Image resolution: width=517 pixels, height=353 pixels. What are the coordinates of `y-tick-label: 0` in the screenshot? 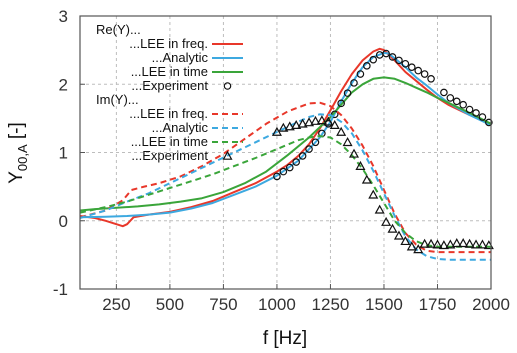 It's located at (63, 221).